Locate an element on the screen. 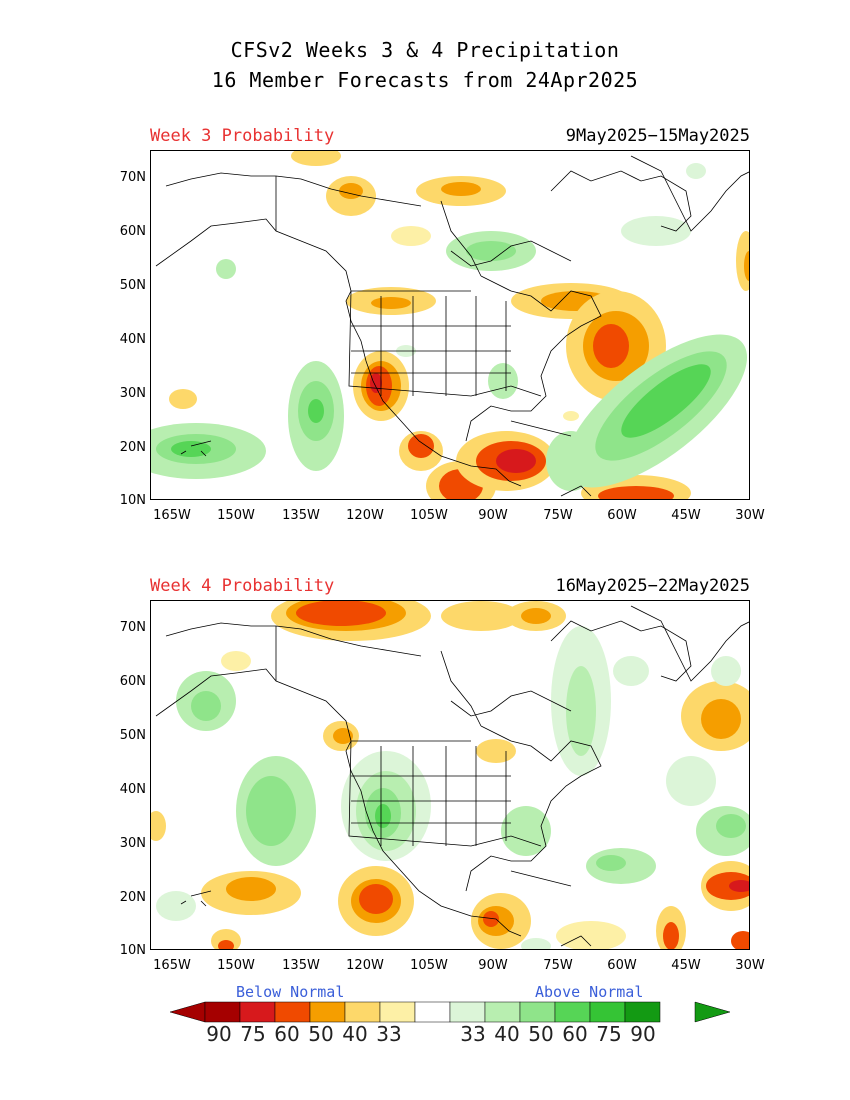 This screenshot has height=1100, width=850. week4-lon-tick: 165W is located at coordinates (172, 965).